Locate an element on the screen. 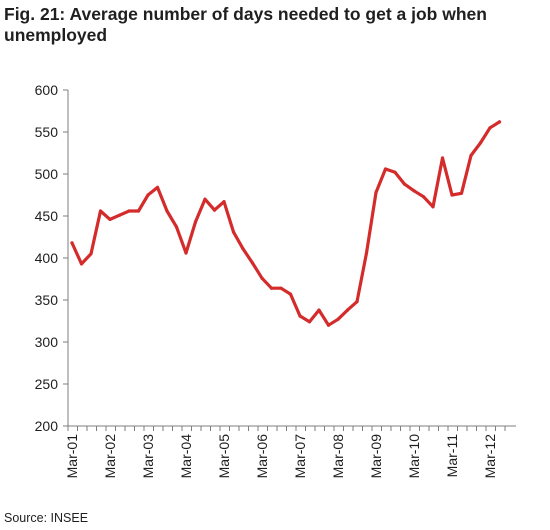 The image size is (550, 530). x-tick-label: Mar-08 is located at coordinates (338, 456).